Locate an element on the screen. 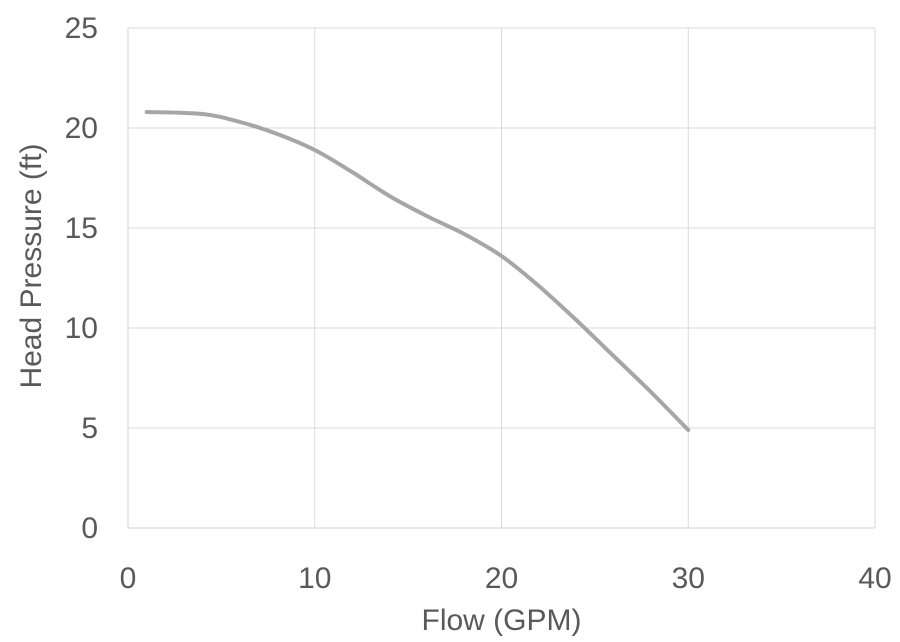 The height and width of the screenshot is (642, 900). x-tick-label: 10 is located at coordinates (314, 578).